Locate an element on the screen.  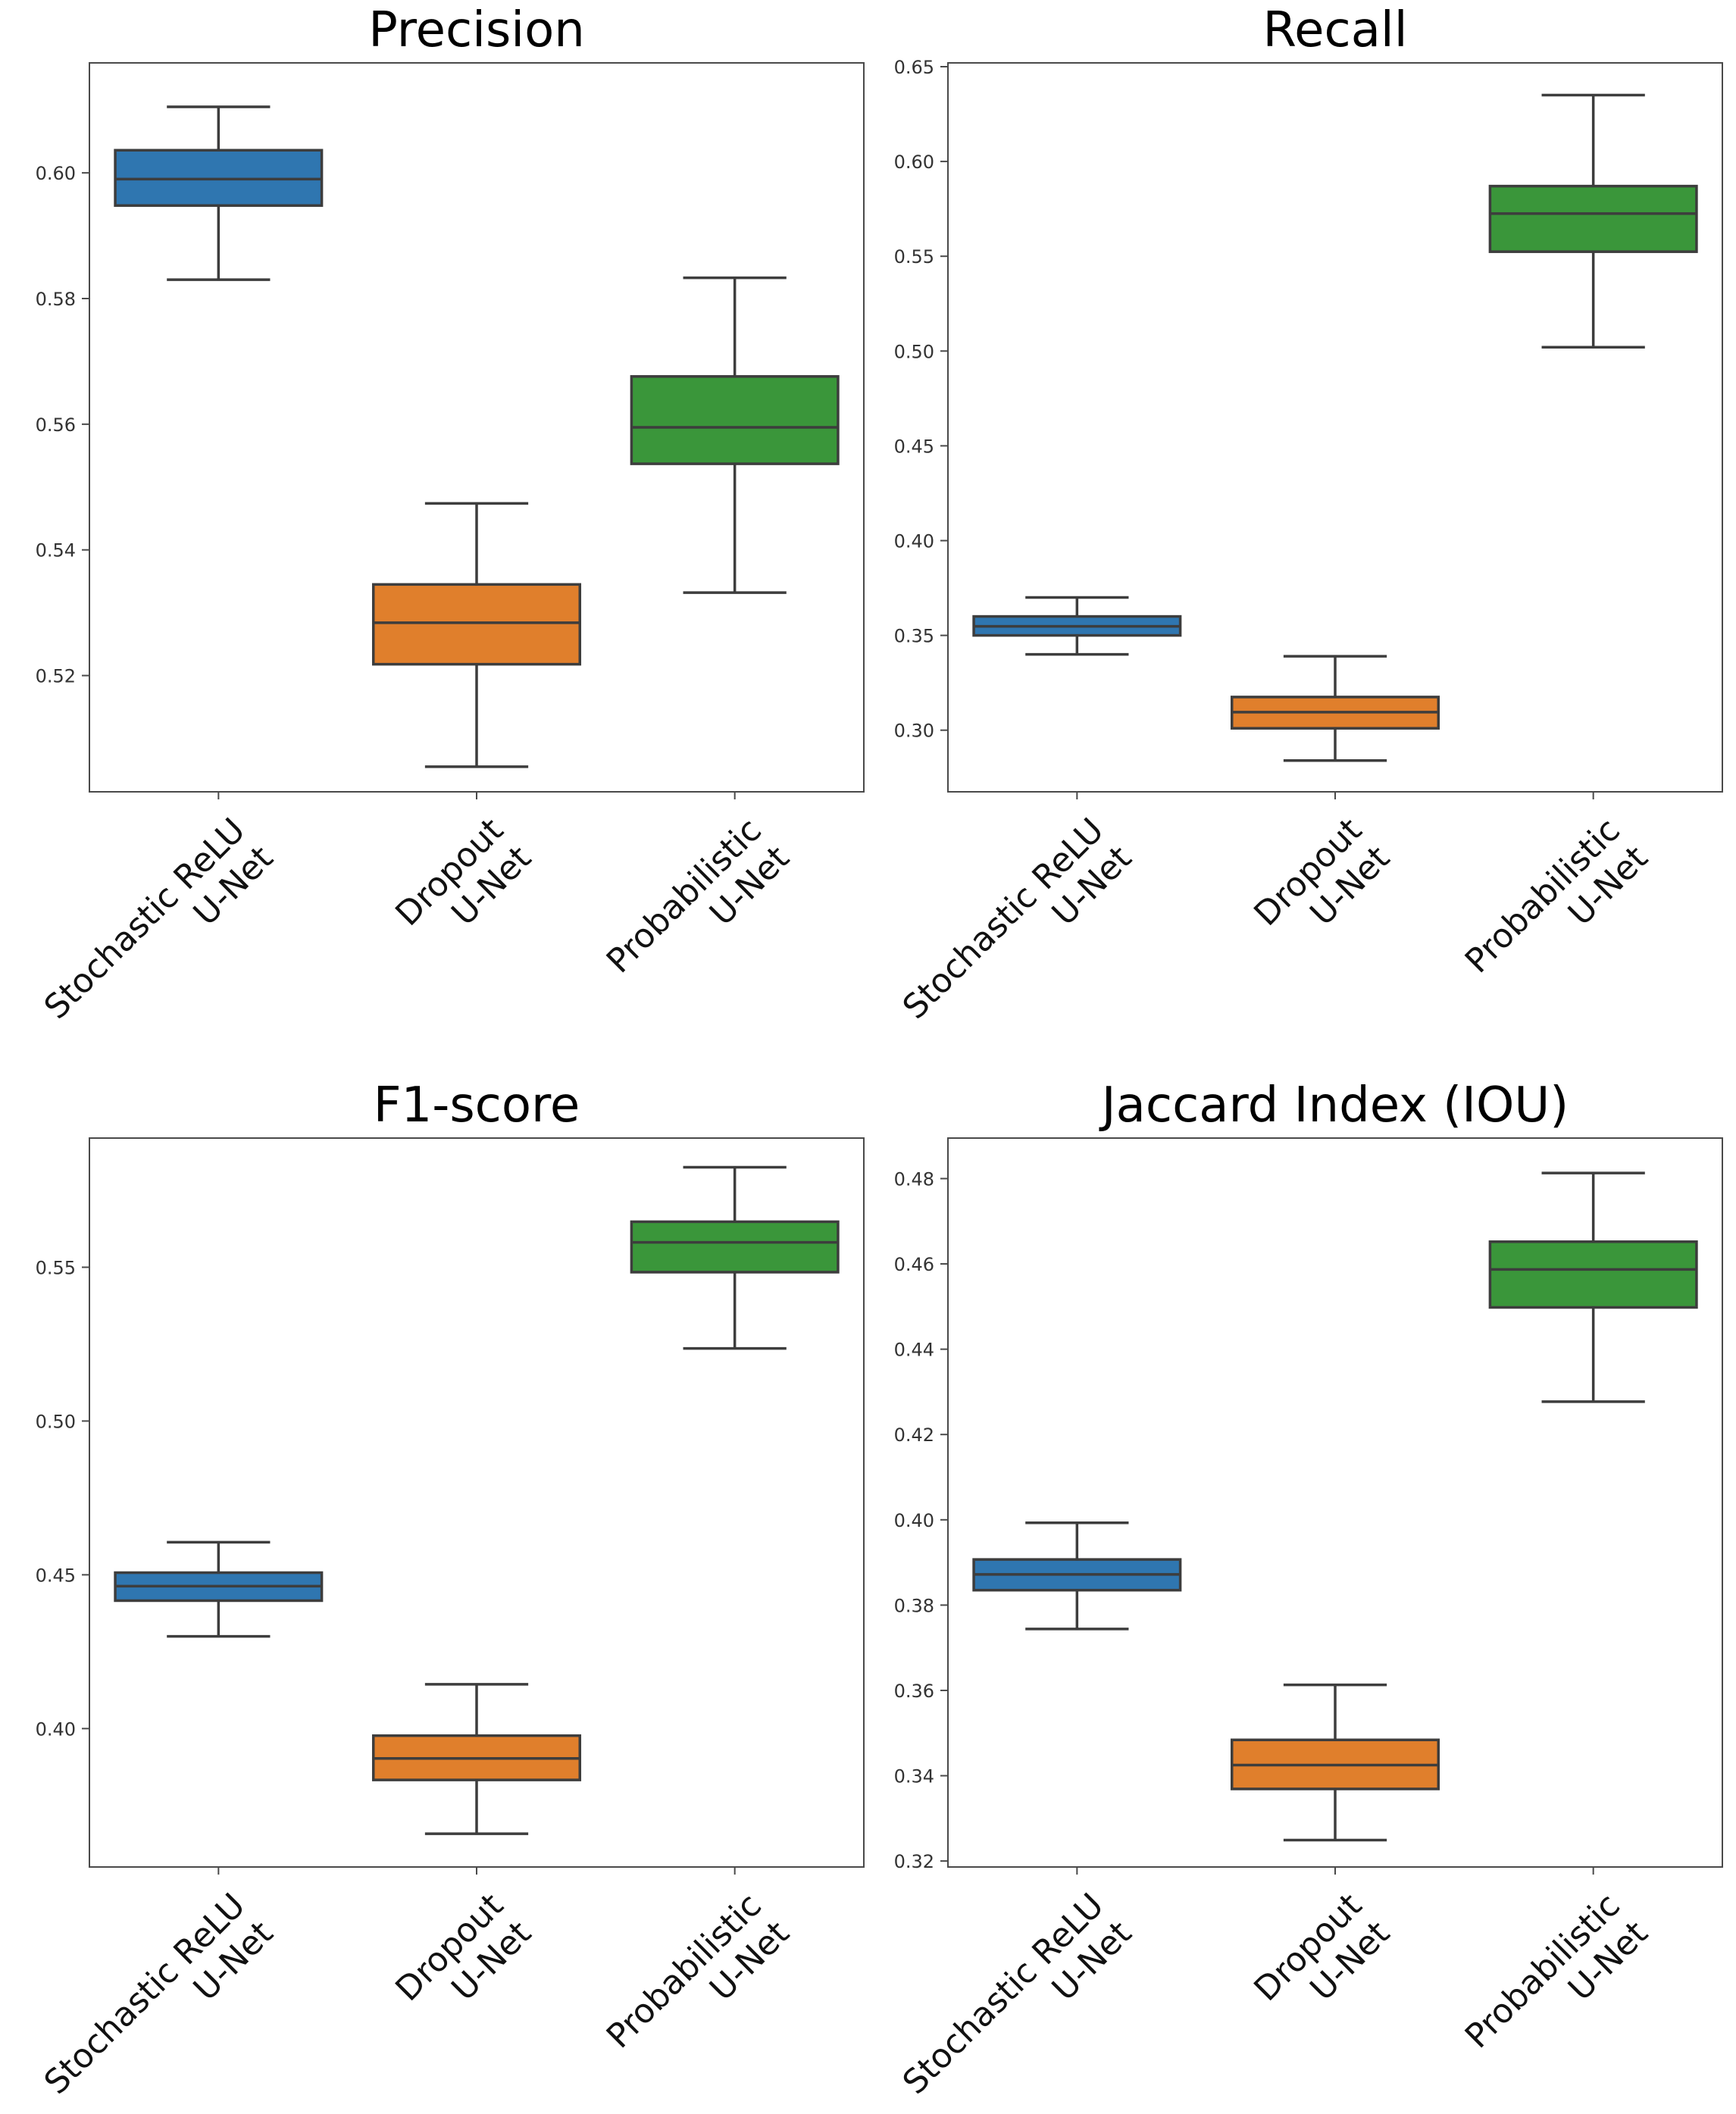
jaccard-index-ytick-label: 0.34 is located at coordinates (914, 1776).